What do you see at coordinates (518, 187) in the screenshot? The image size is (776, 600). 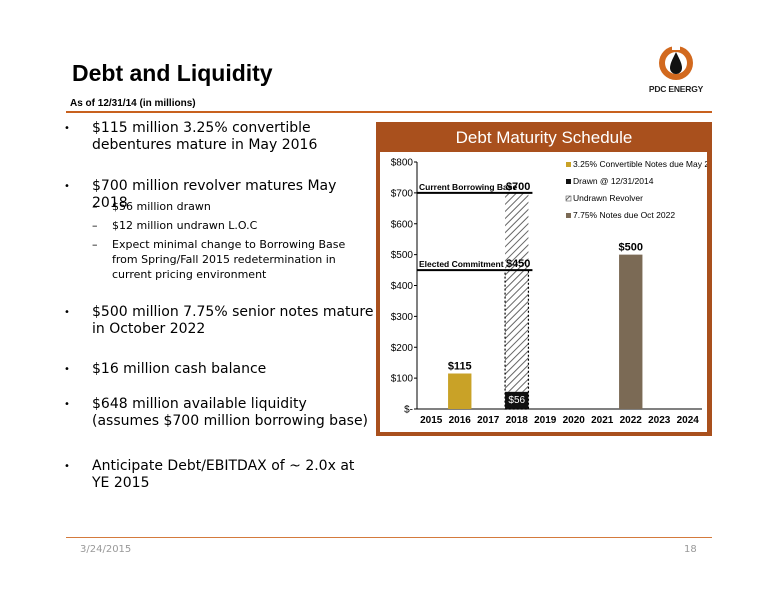 I see `reference-line-value: $700` at bounding box center [518, 187].